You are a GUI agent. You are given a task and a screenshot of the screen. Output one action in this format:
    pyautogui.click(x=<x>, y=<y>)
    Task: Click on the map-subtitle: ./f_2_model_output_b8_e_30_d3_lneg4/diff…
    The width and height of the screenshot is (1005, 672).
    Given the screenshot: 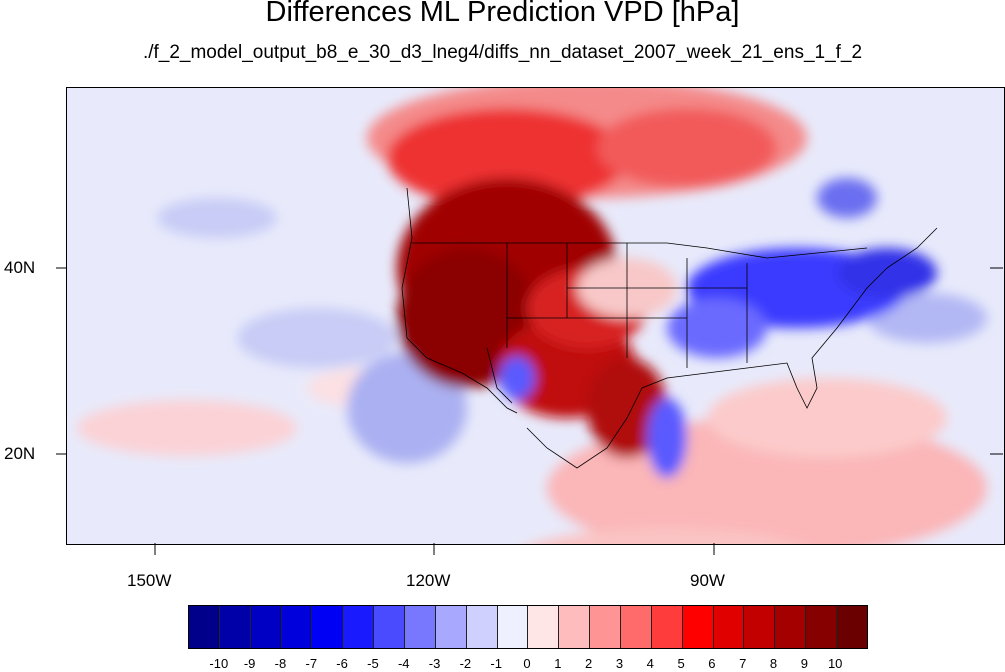 What is the action you would take?
    pyautogui.click(x=502, y=52)
    